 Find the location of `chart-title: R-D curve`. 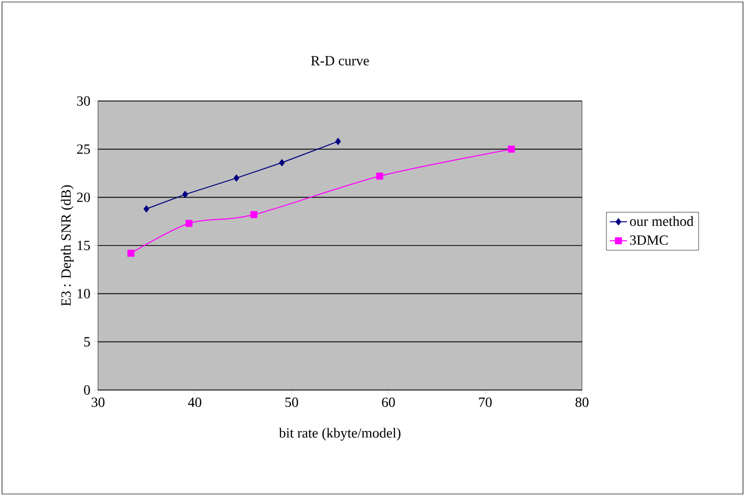

chart-title: R-D curve is located at coordinates (340, 61).